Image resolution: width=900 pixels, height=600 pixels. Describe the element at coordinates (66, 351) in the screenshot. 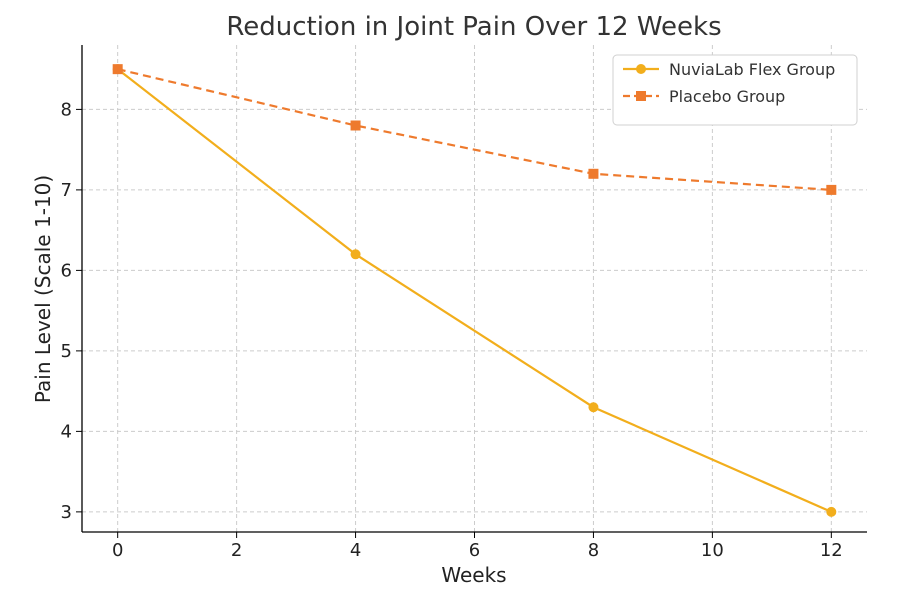

I see `y-tick-label: 5` at that location.